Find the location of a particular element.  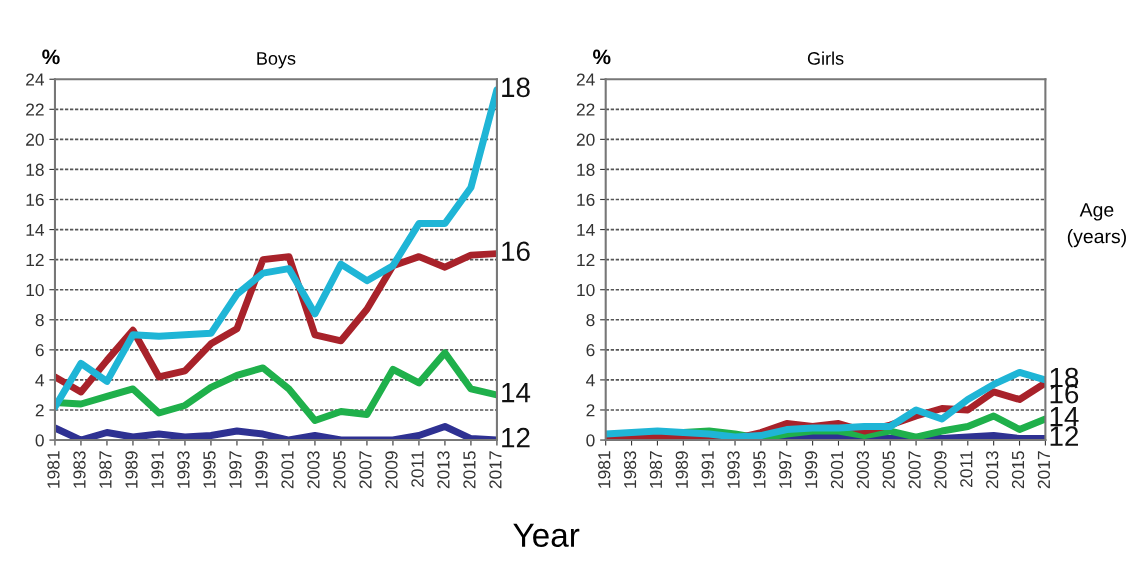

x-axis-title: Year is located at coordinates (546, 535).